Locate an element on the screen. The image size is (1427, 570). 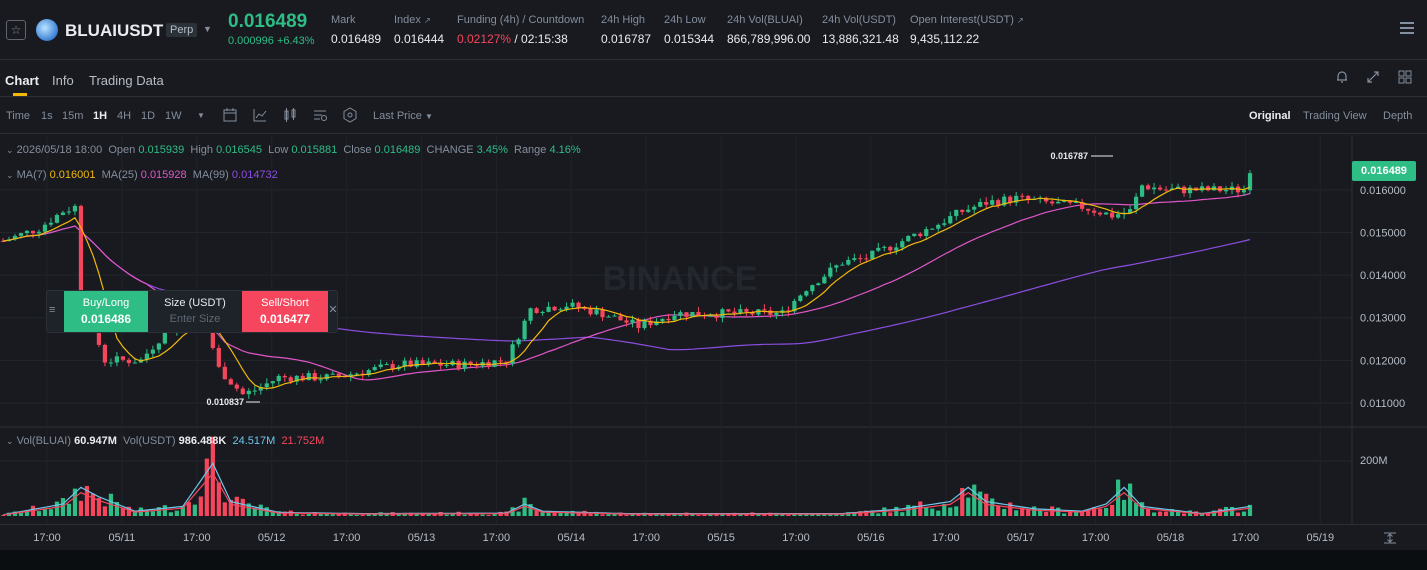
interval-1s: 1s is located at coordinates (47, 116).